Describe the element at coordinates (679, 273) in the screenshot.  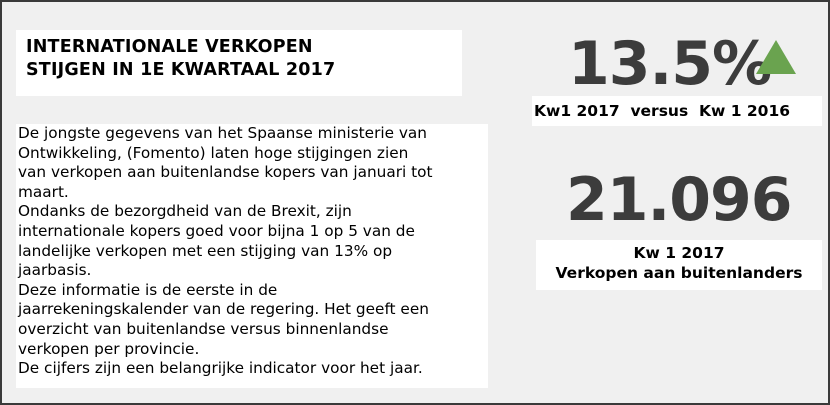
I see `sales-caption-label: Verkopen aan buitenlanders` at that location.